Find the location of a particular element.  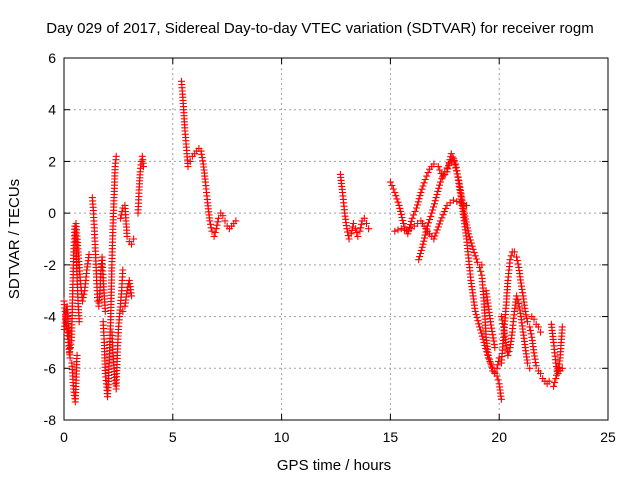

y-axis-label: SDTVAR / TECUs is located at coordinates (14, 239).